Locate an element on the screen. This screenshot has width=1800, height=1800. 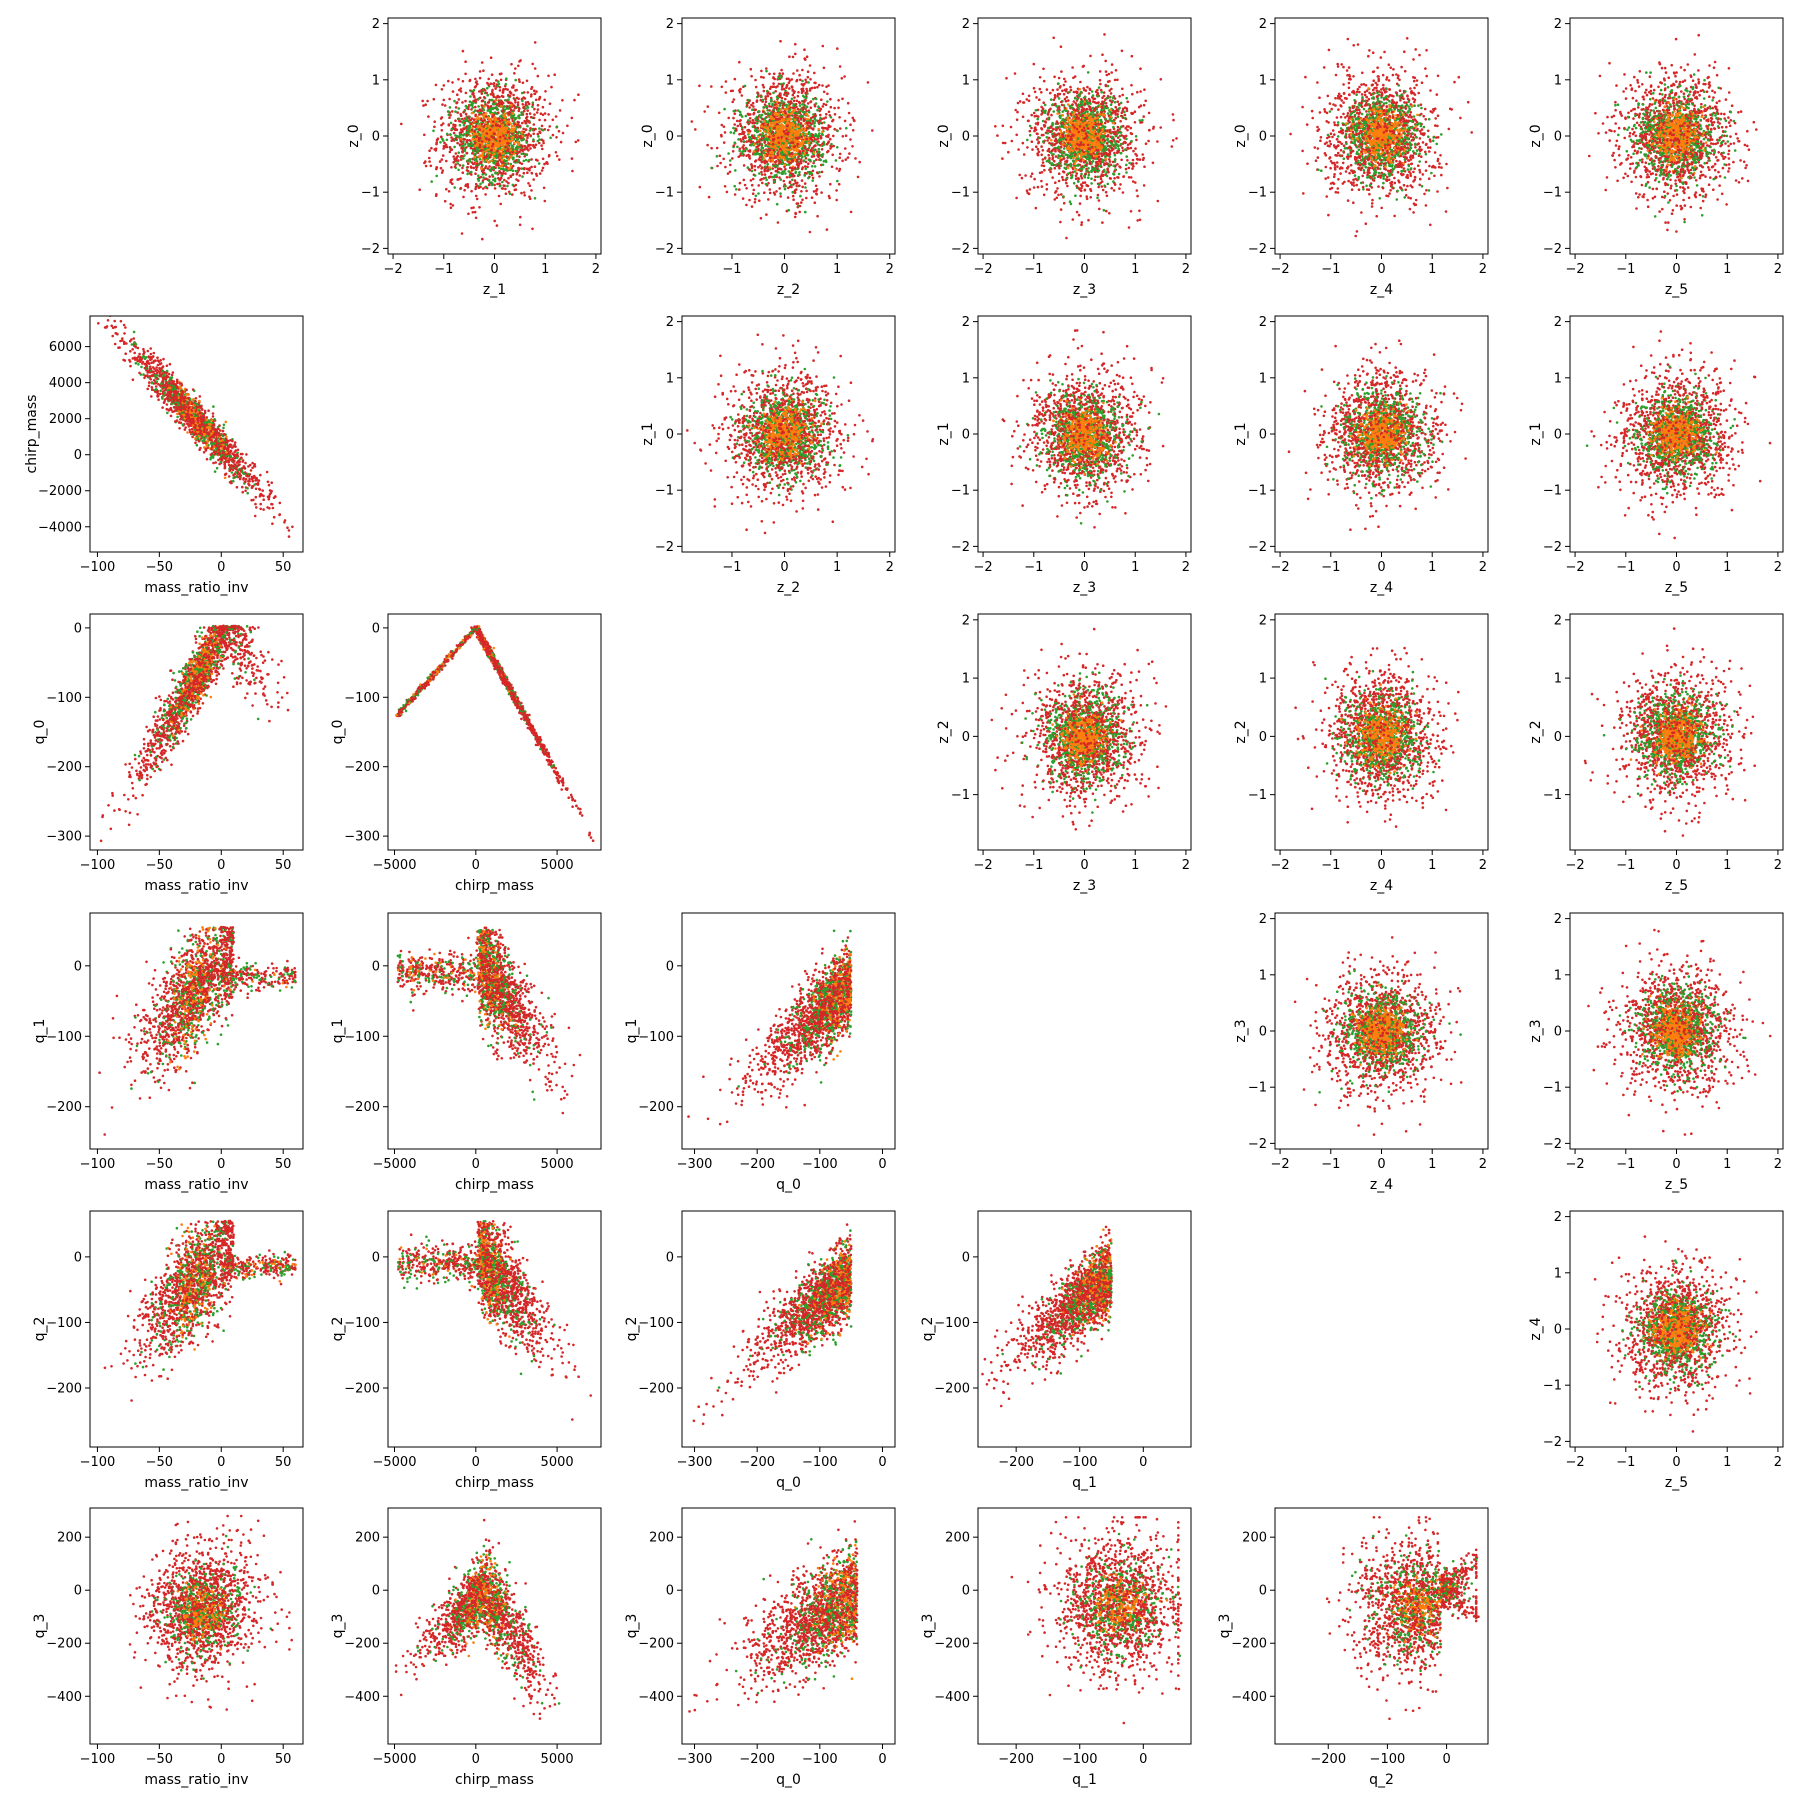
y-axis-label: z_0 is located at coordinates (648, 135).